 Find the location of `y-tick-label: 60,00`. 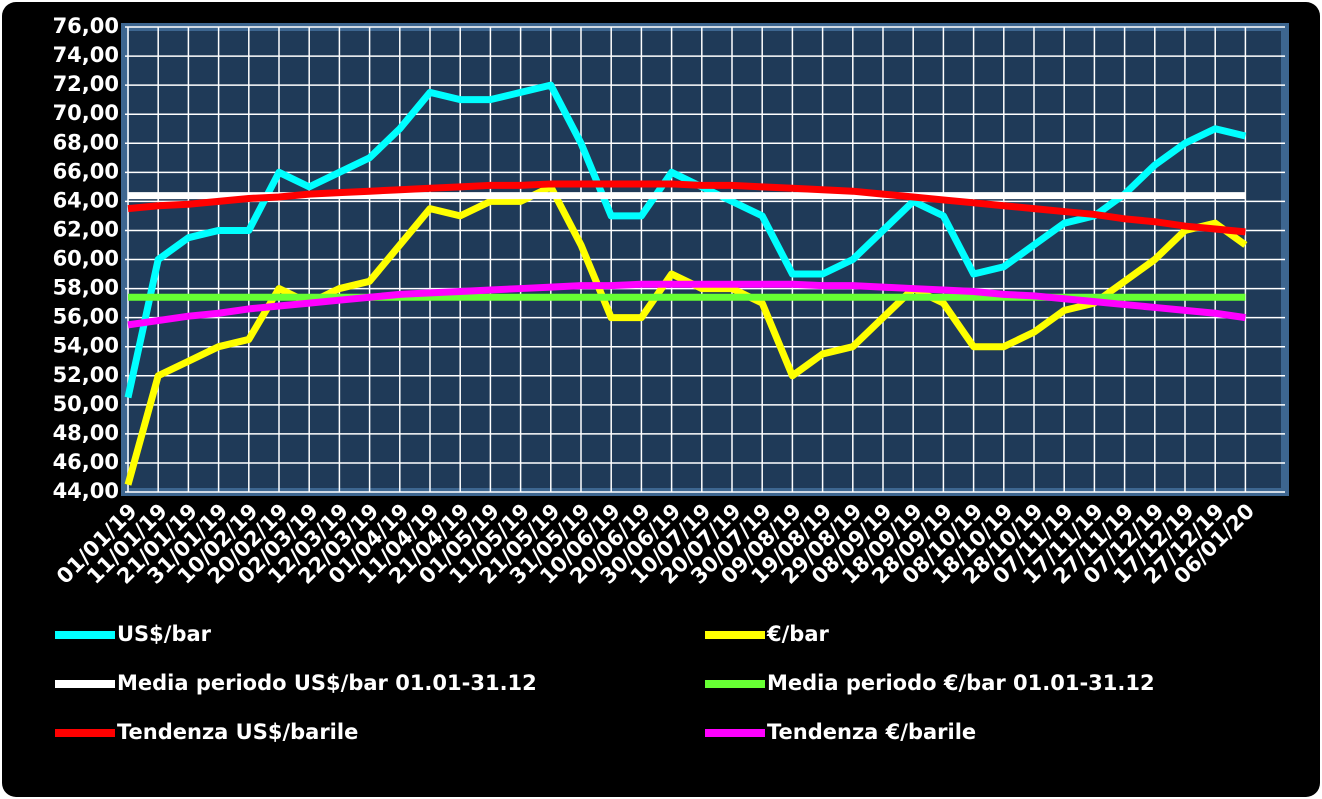

y-tick-label: 60,00 is located at coordinates (86, 259).